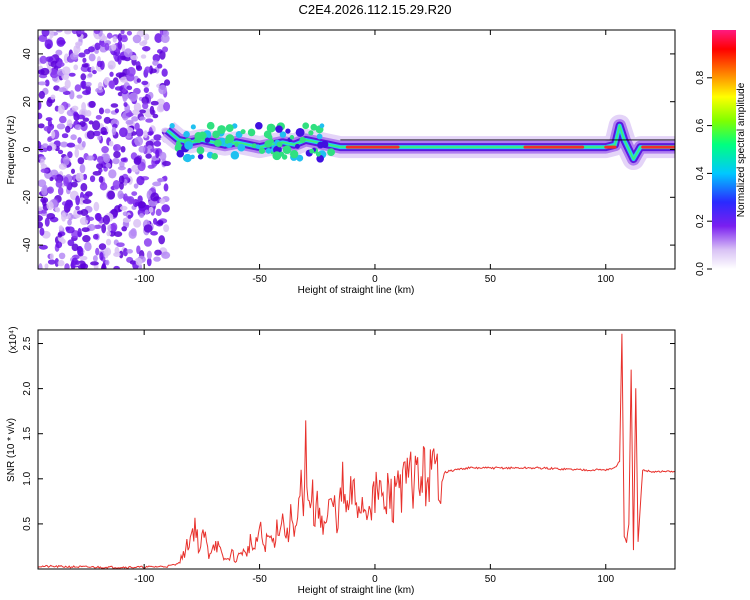 This screenshot has width=750, height=600. I want to click on snr-y-label: SNR (10 * v/v), so click(11, 450).